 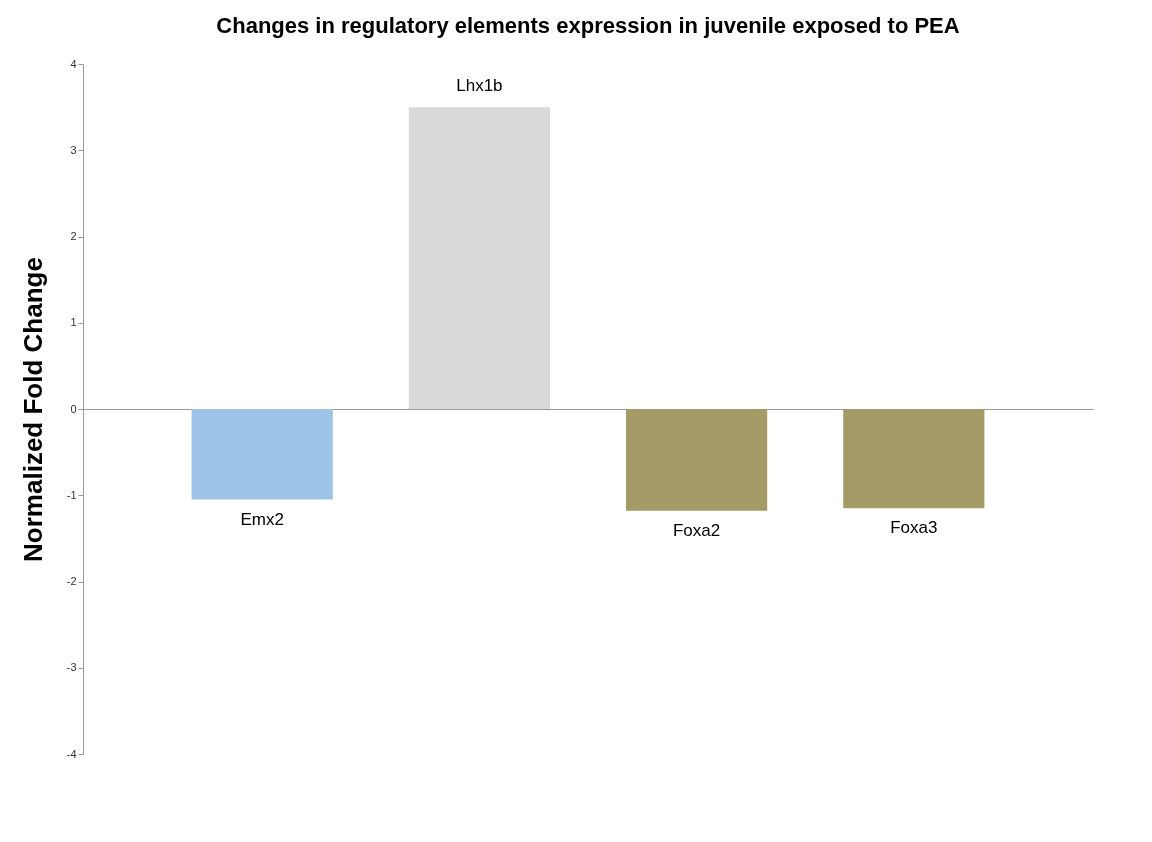 What do you see at coordinates (73, 236) in the screenshot?
I see `y-tick-label: 2` at bounding box center [73, 236].